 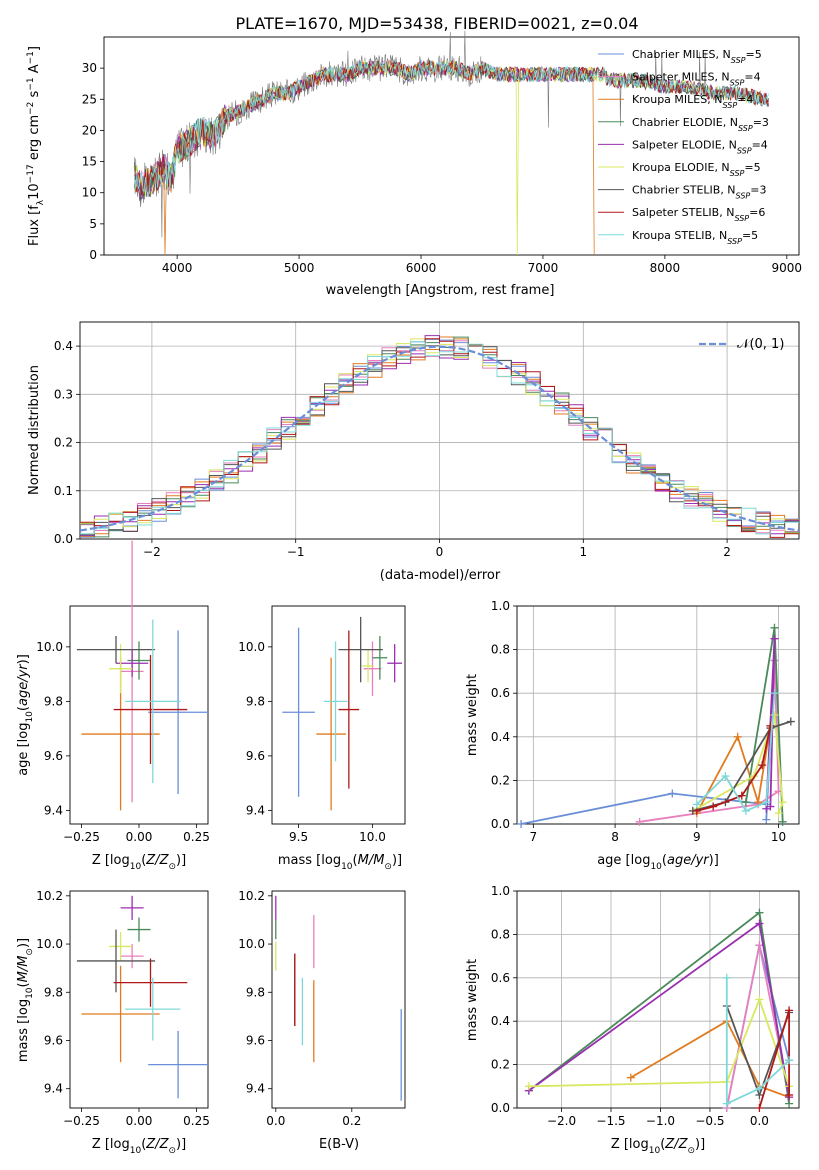 I want to click on axes-massweight-vs-Z: −2.0 −1.5 −1.0 −0.5 0.0 0.0 0.2 0.4 0.6 0.8 1.0, so click(x=645, y=1006).